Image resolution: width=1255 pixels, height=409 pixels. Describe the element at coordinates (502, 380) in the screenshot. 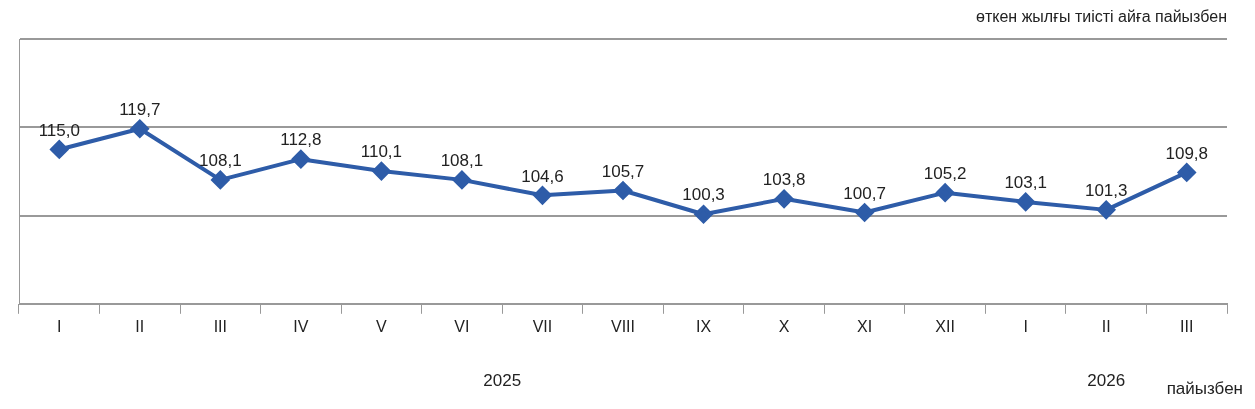

I see `text: 2025` at that location.